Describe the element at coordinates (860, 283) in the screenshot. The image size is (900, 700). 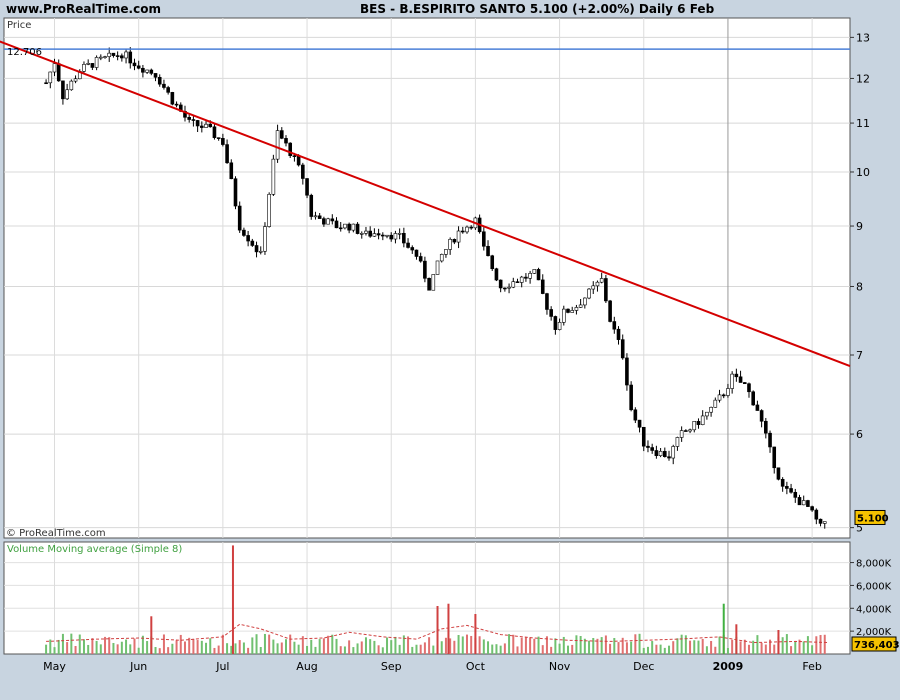
I see `price-axis: 5 6 7 8 9 10 11 12 13` at that location.